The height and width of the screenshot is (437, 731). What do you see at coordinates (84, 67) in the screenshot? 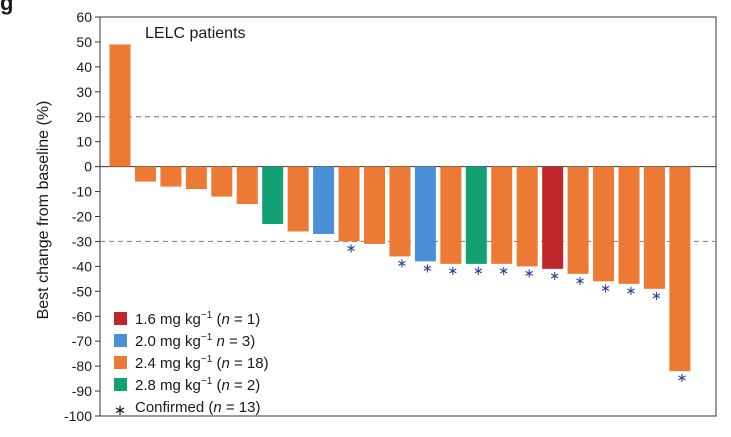
I see `y-tick-label: 40` at bounding box center [84, 67].